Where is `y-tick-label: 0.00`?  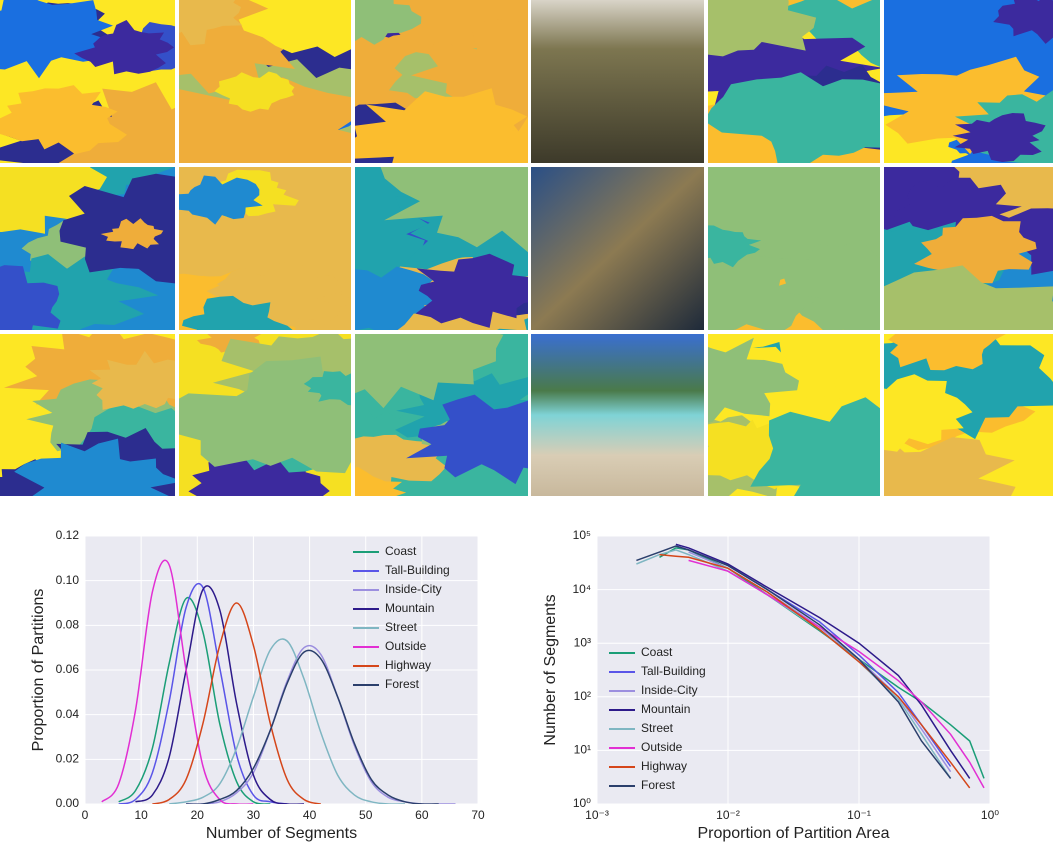
y-tick-label: 0.00 is located at coordinates (68, 803).